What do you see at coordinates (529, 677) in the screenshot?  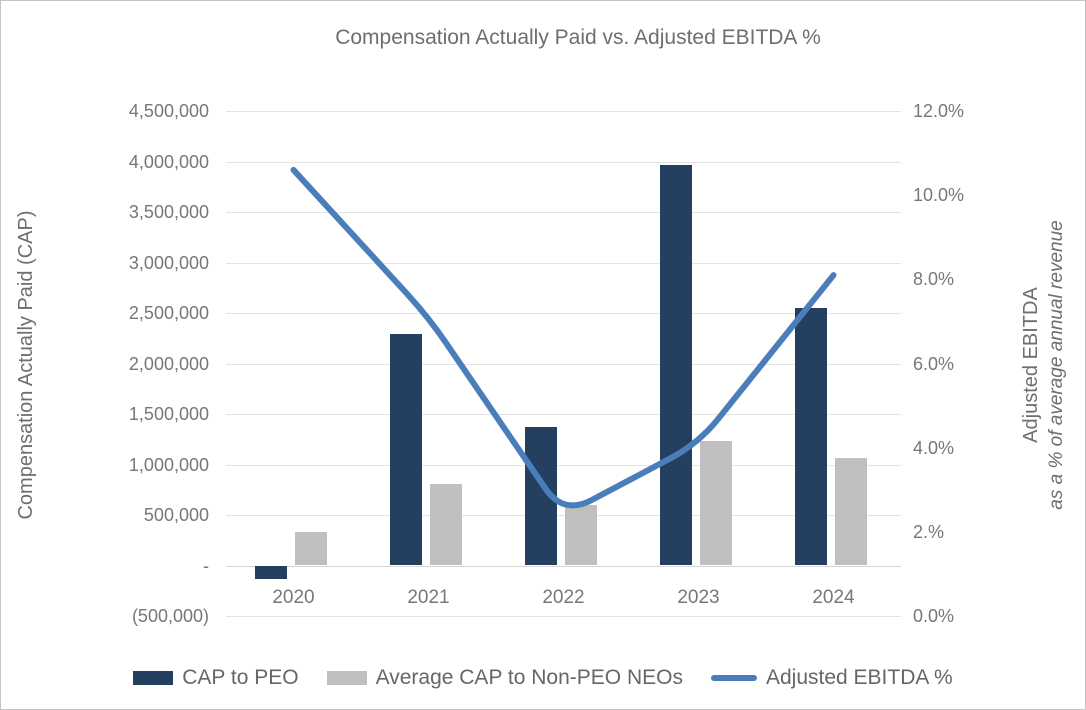 I see `legend-label-non-peo-neos: Average CAP to Non-PEO NEOs` at bounding box center [529, 677].